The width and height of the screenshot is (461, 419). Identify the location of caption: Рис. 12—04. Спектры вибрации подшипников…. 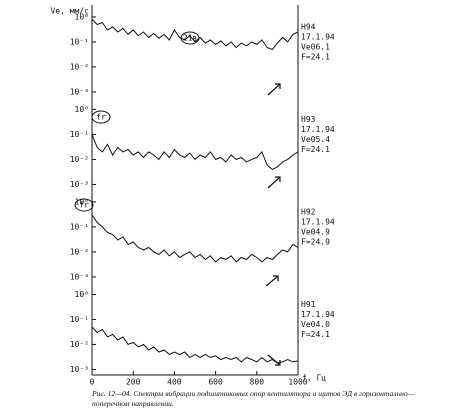
(253, 393).